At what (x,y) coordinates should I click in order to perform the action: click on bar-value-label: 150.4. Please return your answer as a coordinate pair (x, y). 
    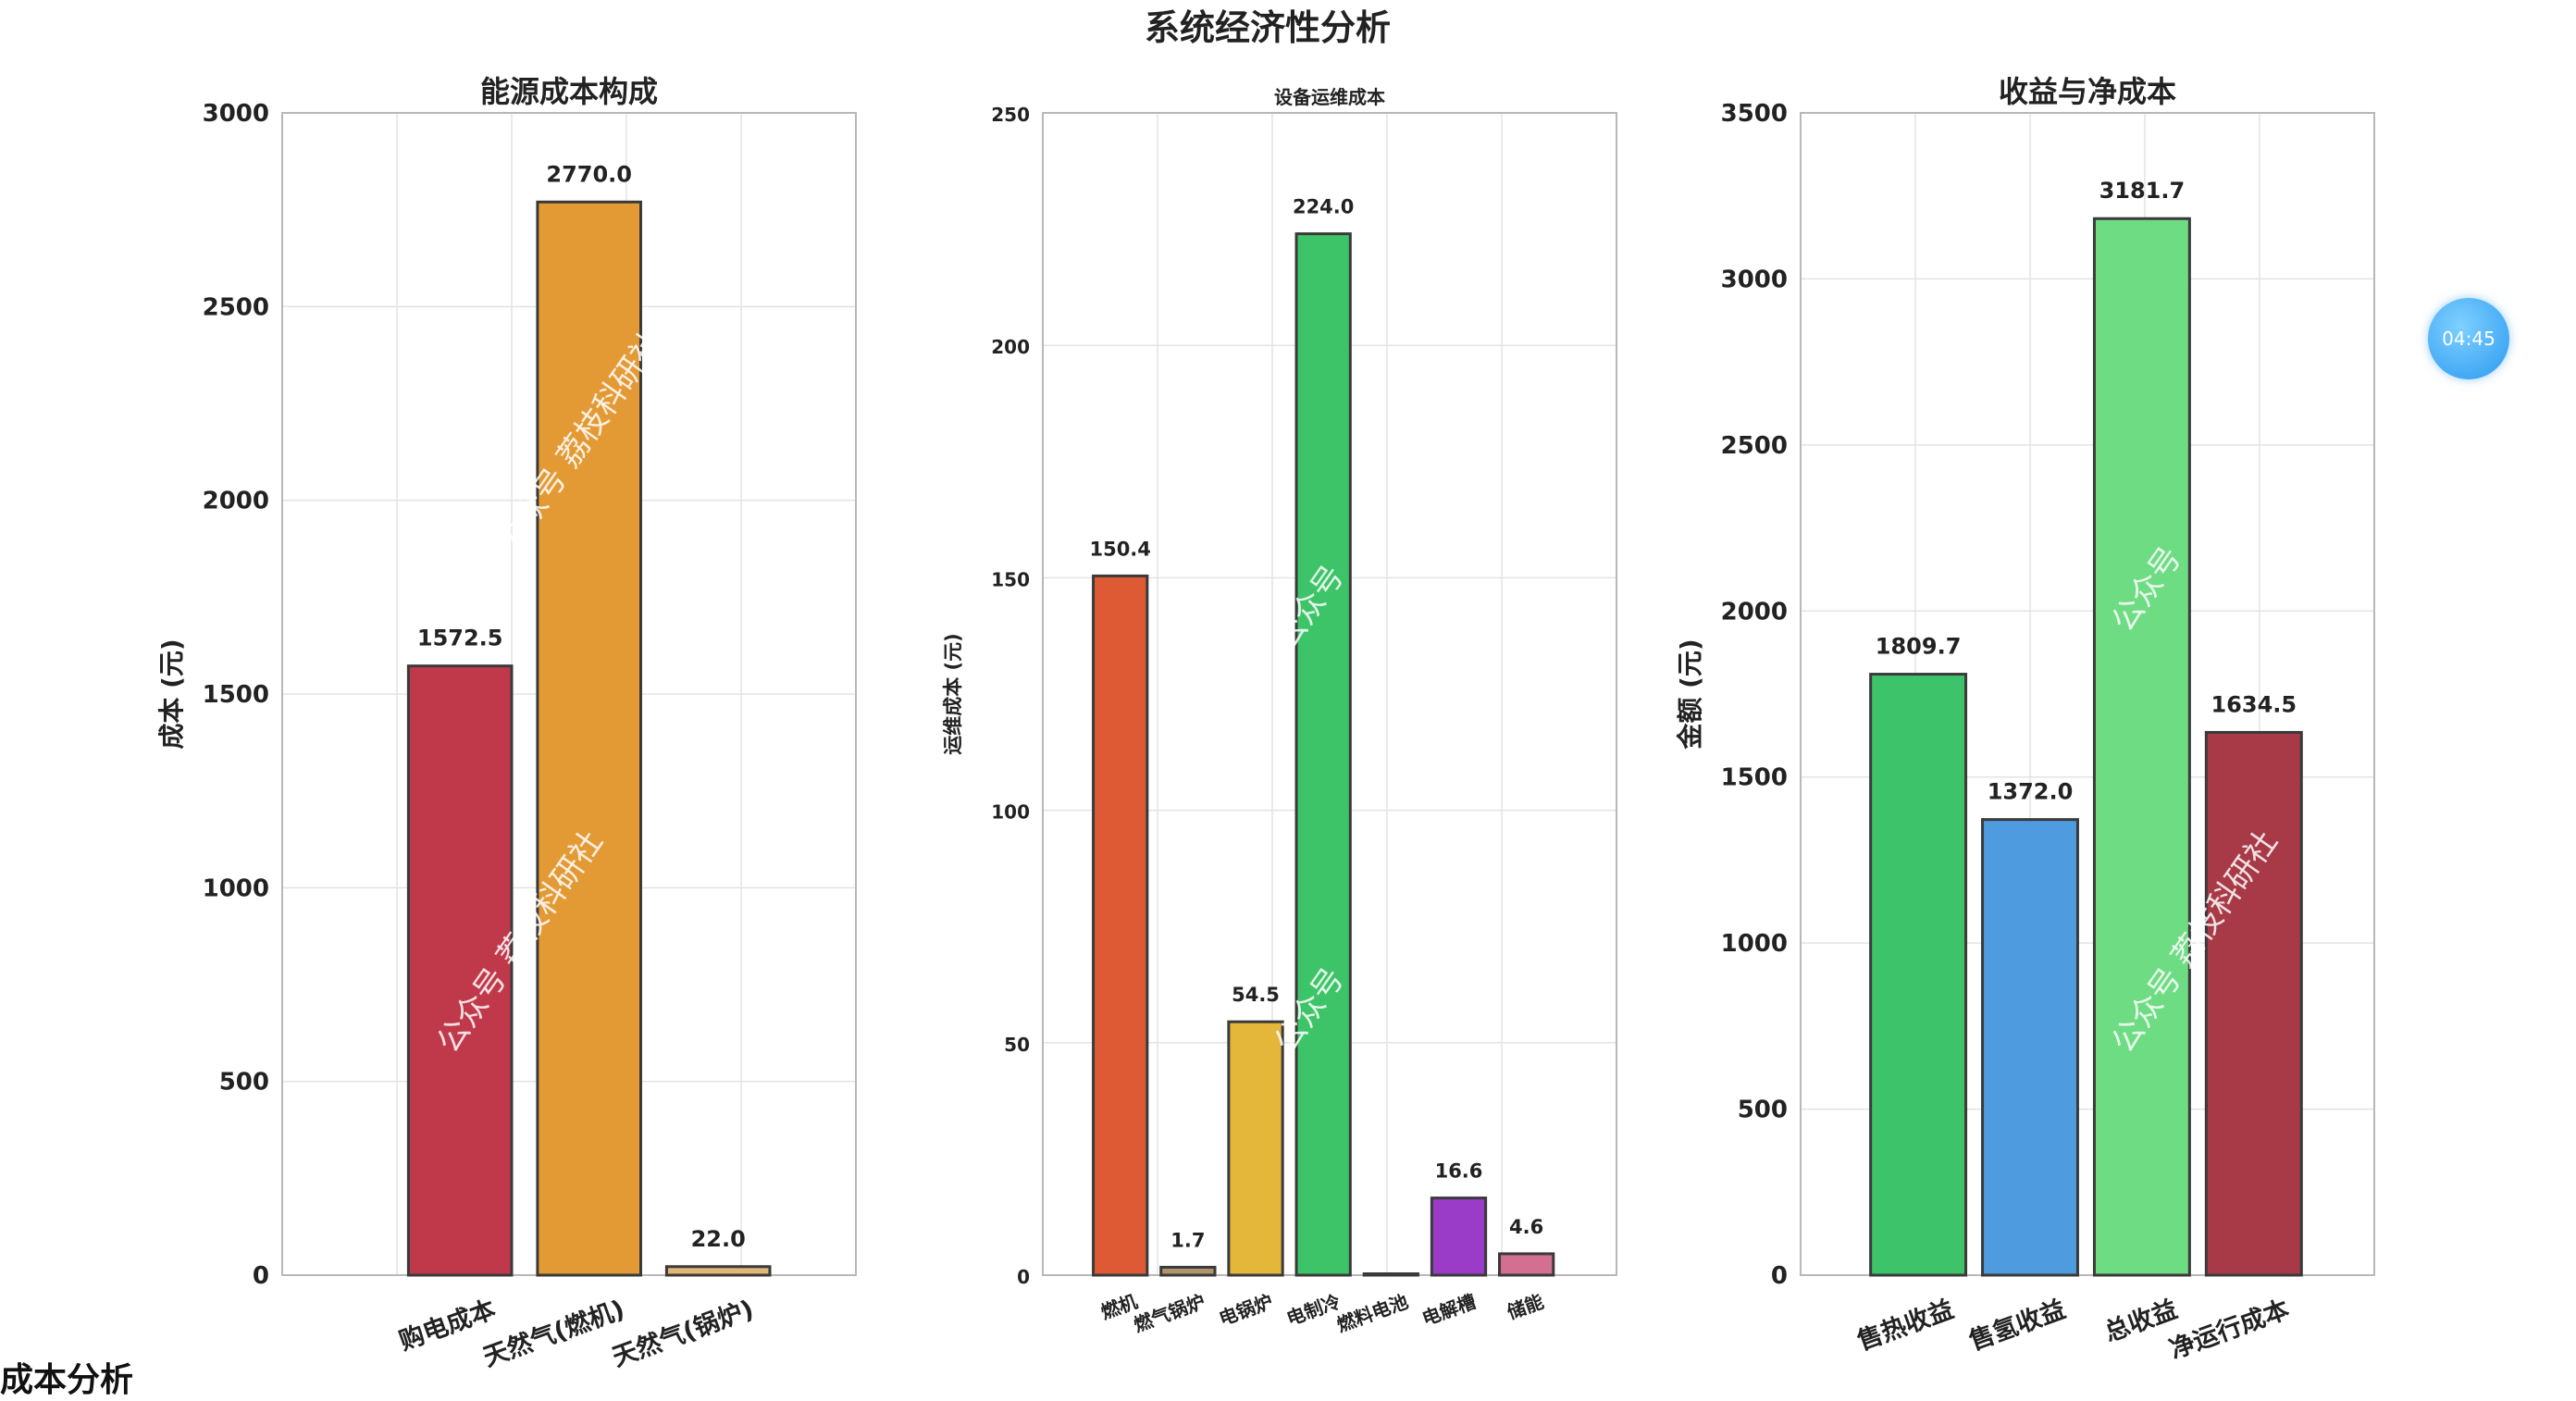
    Looking at the image, I should click on (1119, 549).